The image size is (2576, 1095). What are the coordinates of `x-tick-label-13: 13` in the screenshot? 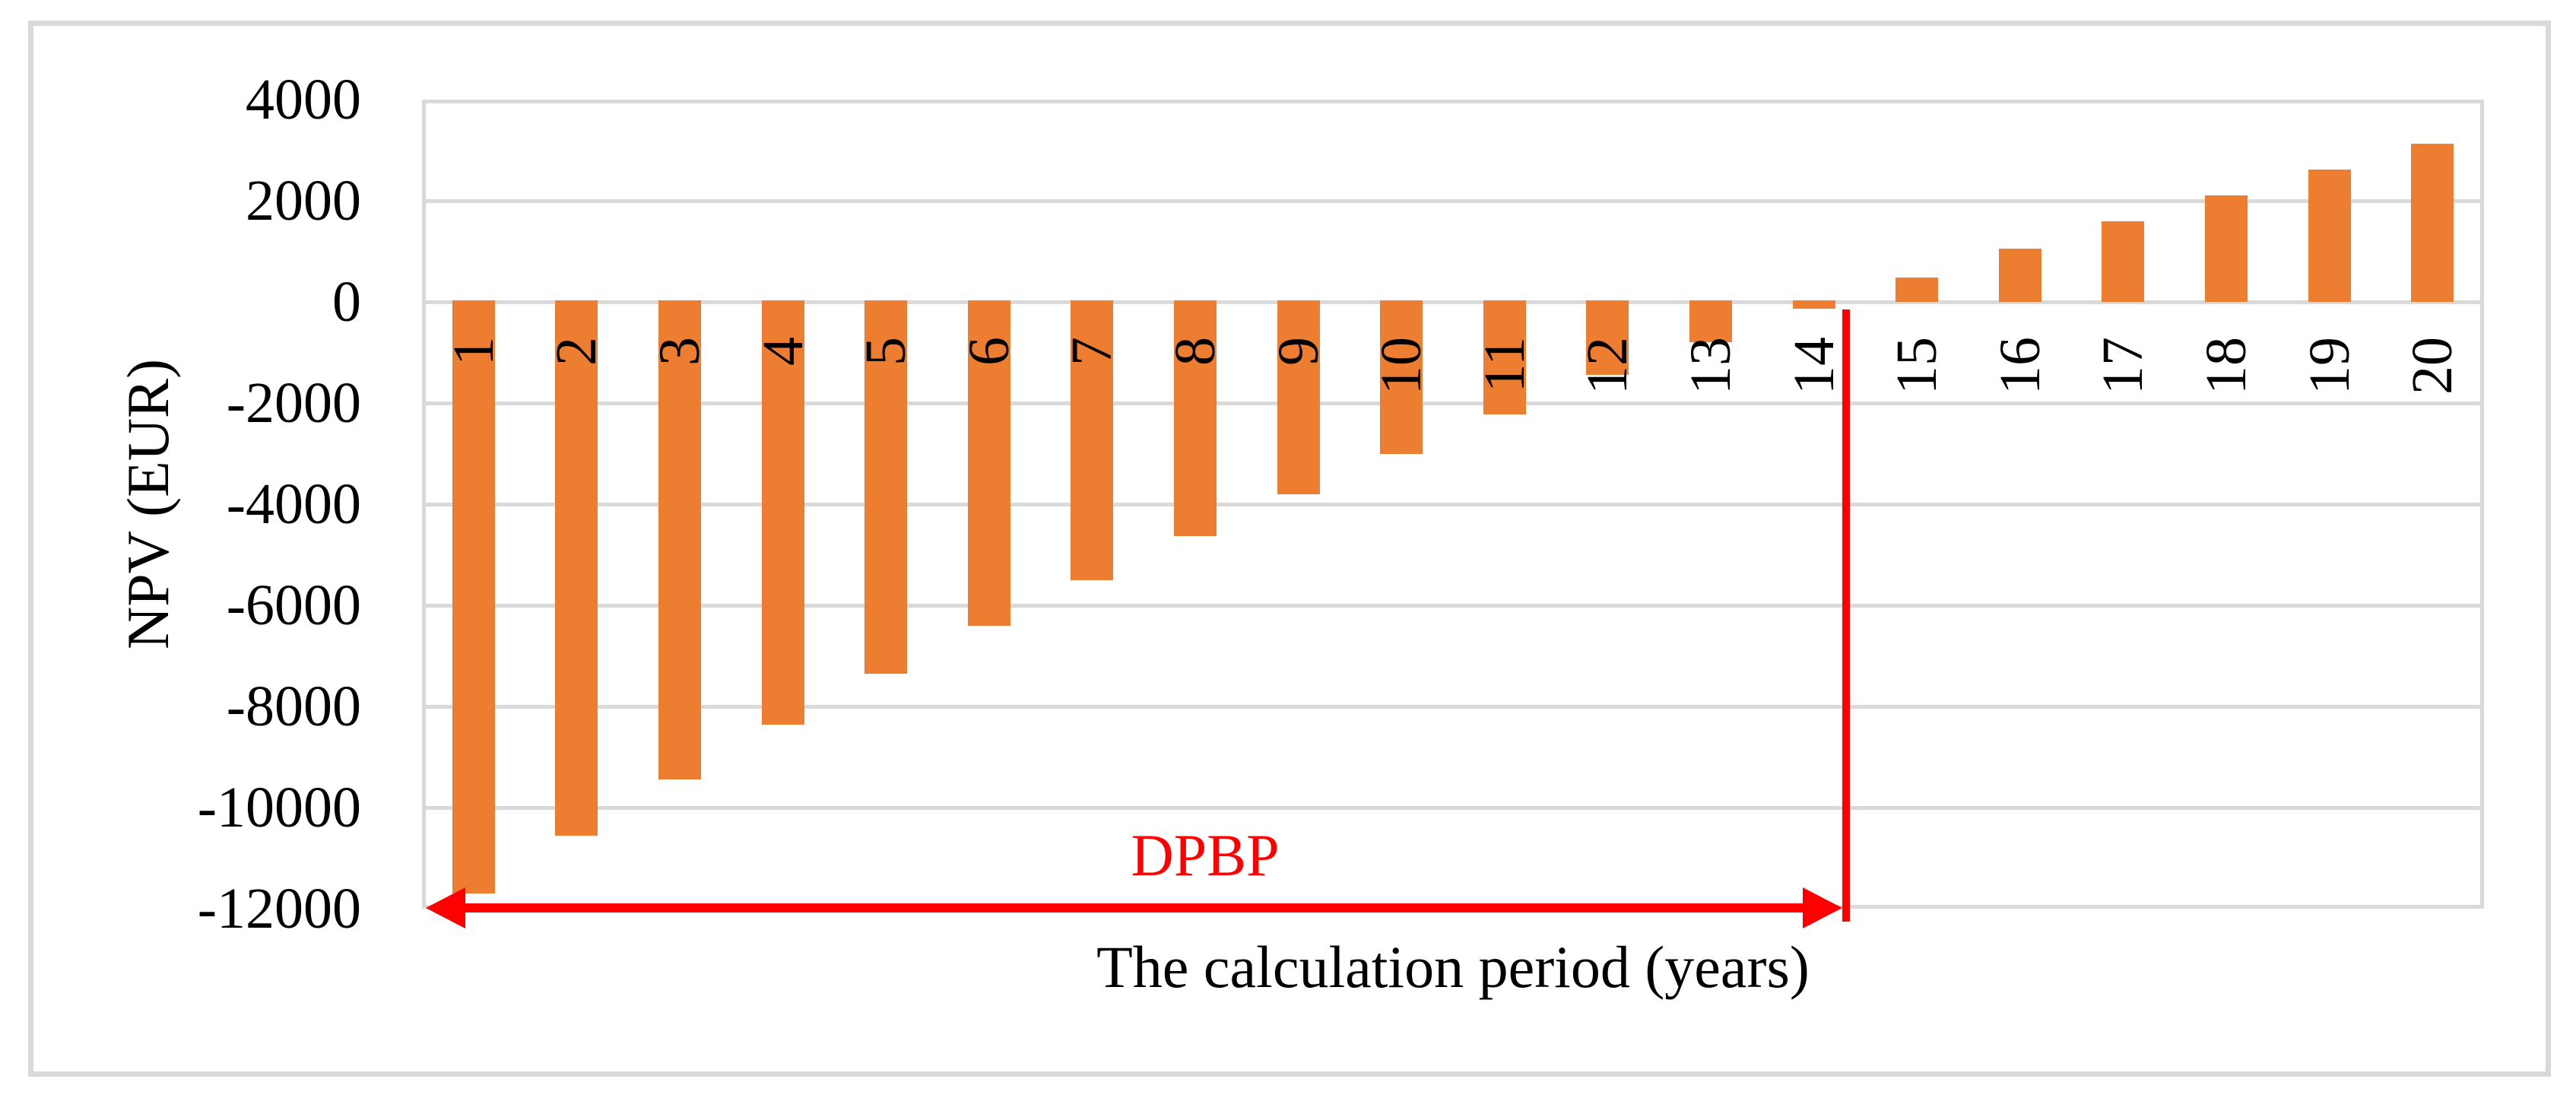 It's located at (1711, 366).